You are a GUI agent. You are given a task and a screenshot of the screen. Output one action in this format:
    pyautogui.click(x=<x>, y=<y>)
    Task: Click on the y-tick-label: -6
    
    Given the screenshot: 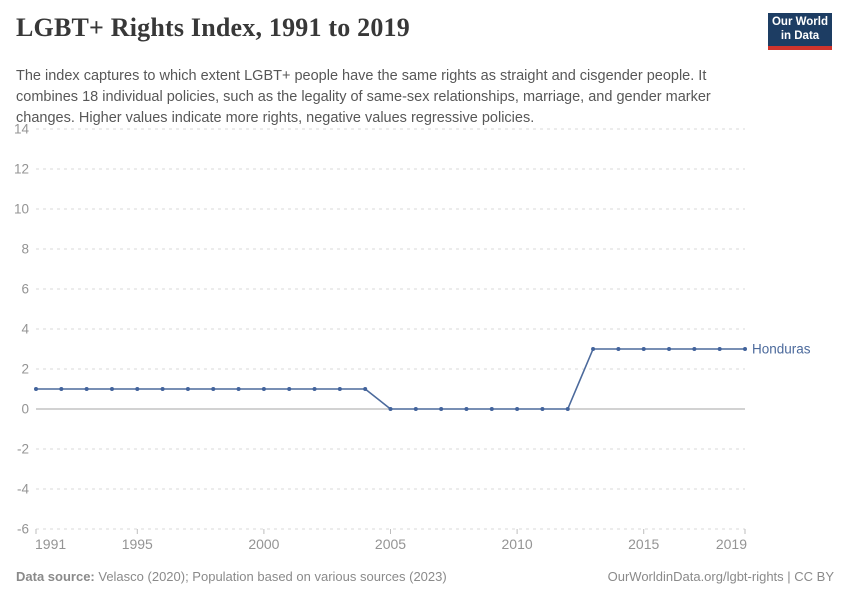 What is the action you would take?
    pyautogui.click(x=23, y=529)
    